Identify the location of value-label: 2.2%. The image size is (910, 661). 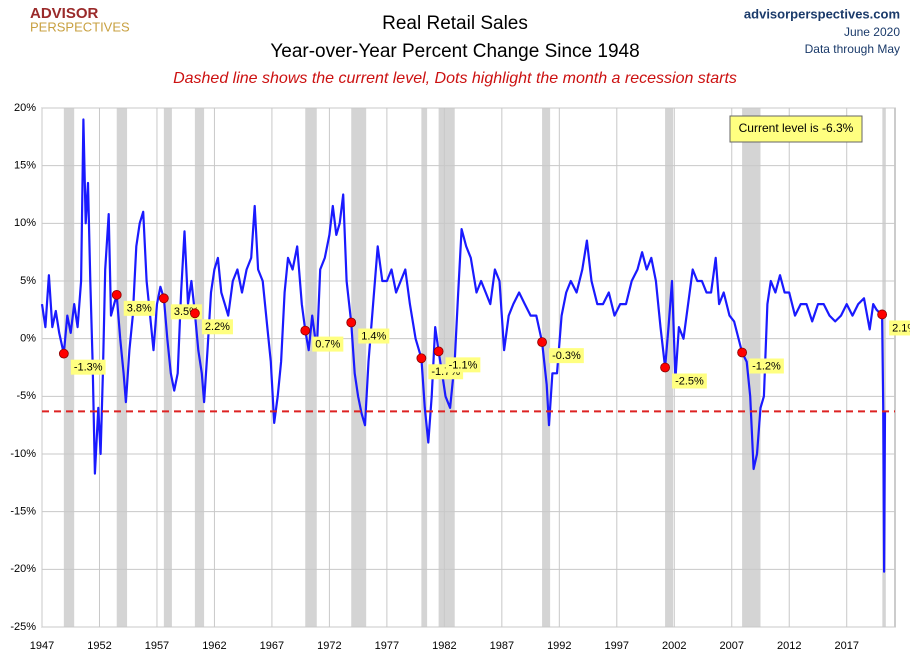
(217, 327).